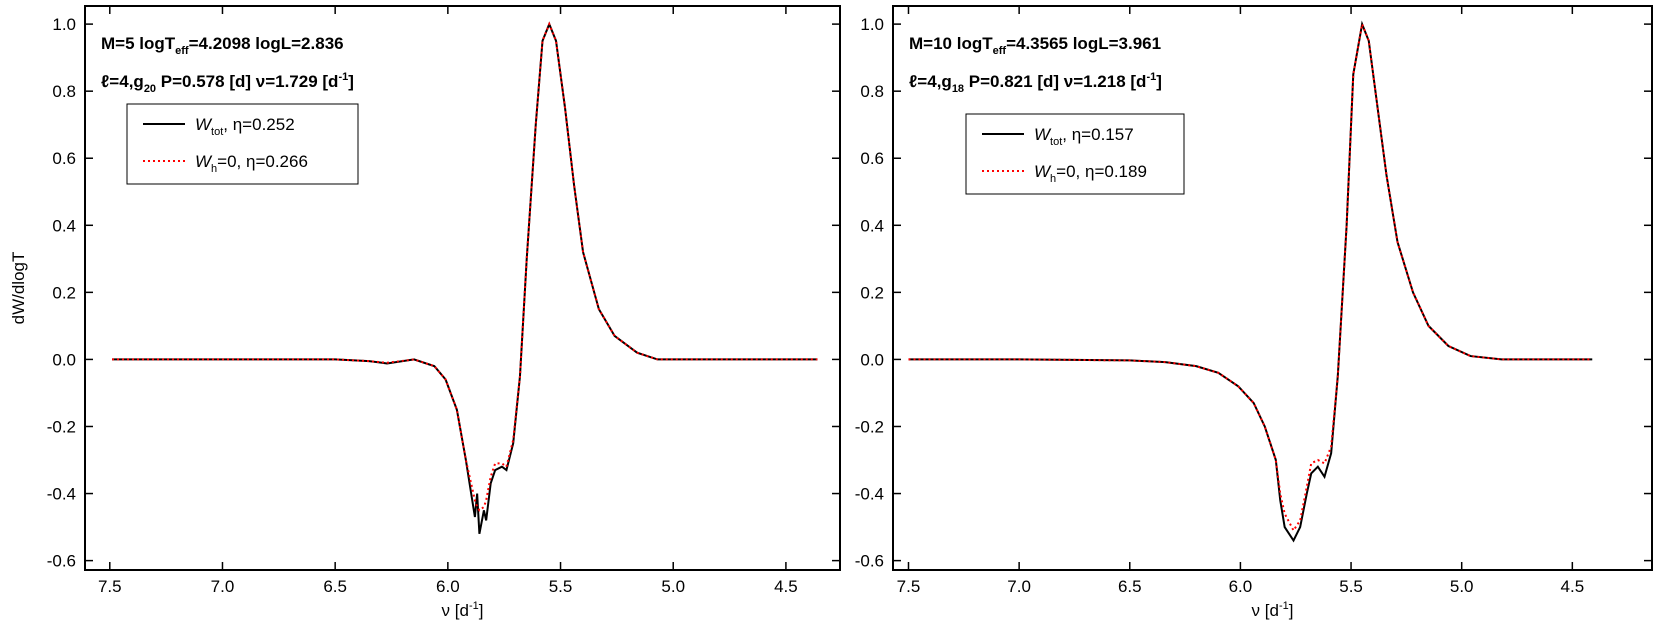 The height and width of the screenshot is (624, 1661). What do you see at coordinates (1055, 81) in the screenshot?
I see `annotation-part: P=0.821 [d] ν=1.218 [d` at bounding box center [1055, 81].